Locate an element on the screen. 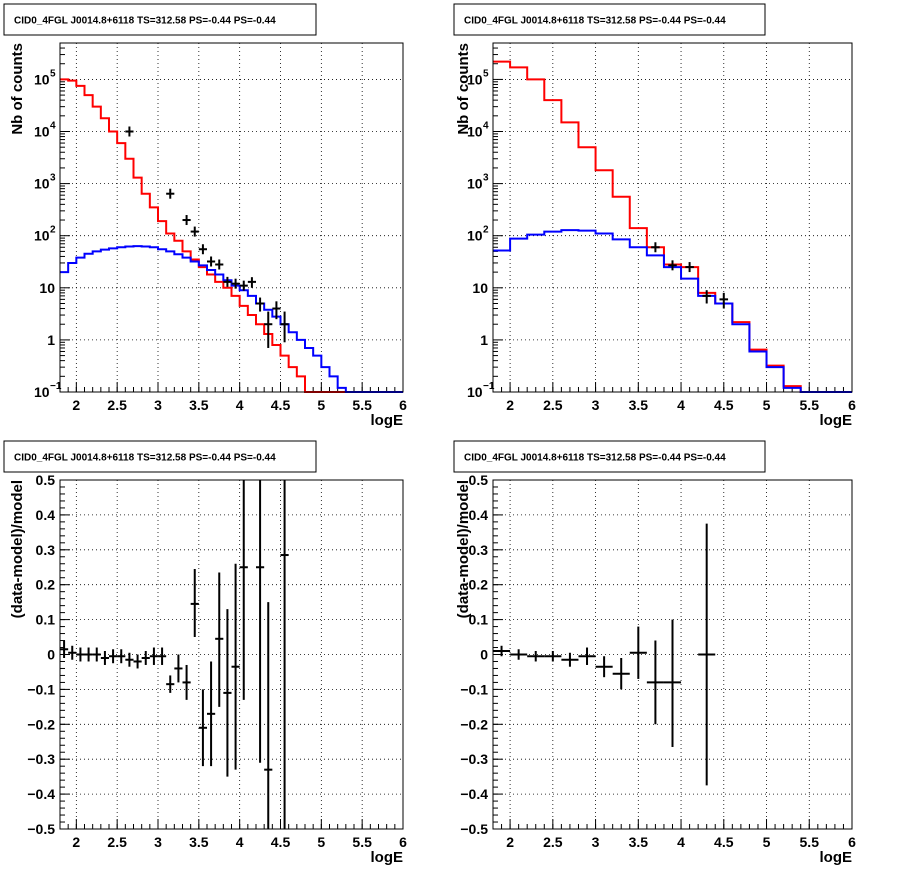 This screenshot has width=898, height=880. y-tick-label: −0.3 is located at coordinates (474, 759).